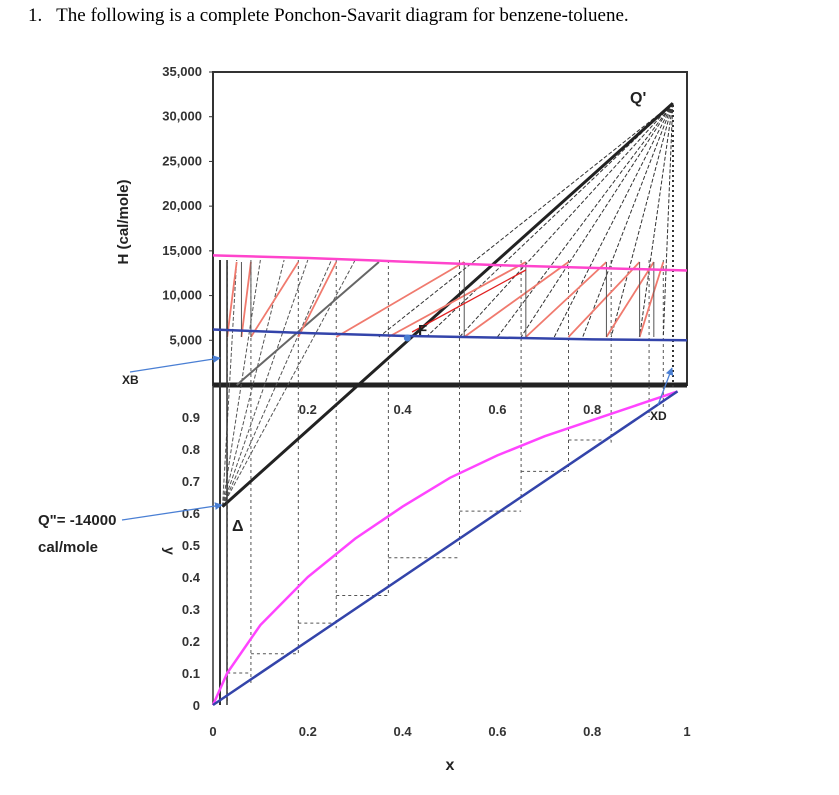  I want to click on f-label: F, so click(422, 330).